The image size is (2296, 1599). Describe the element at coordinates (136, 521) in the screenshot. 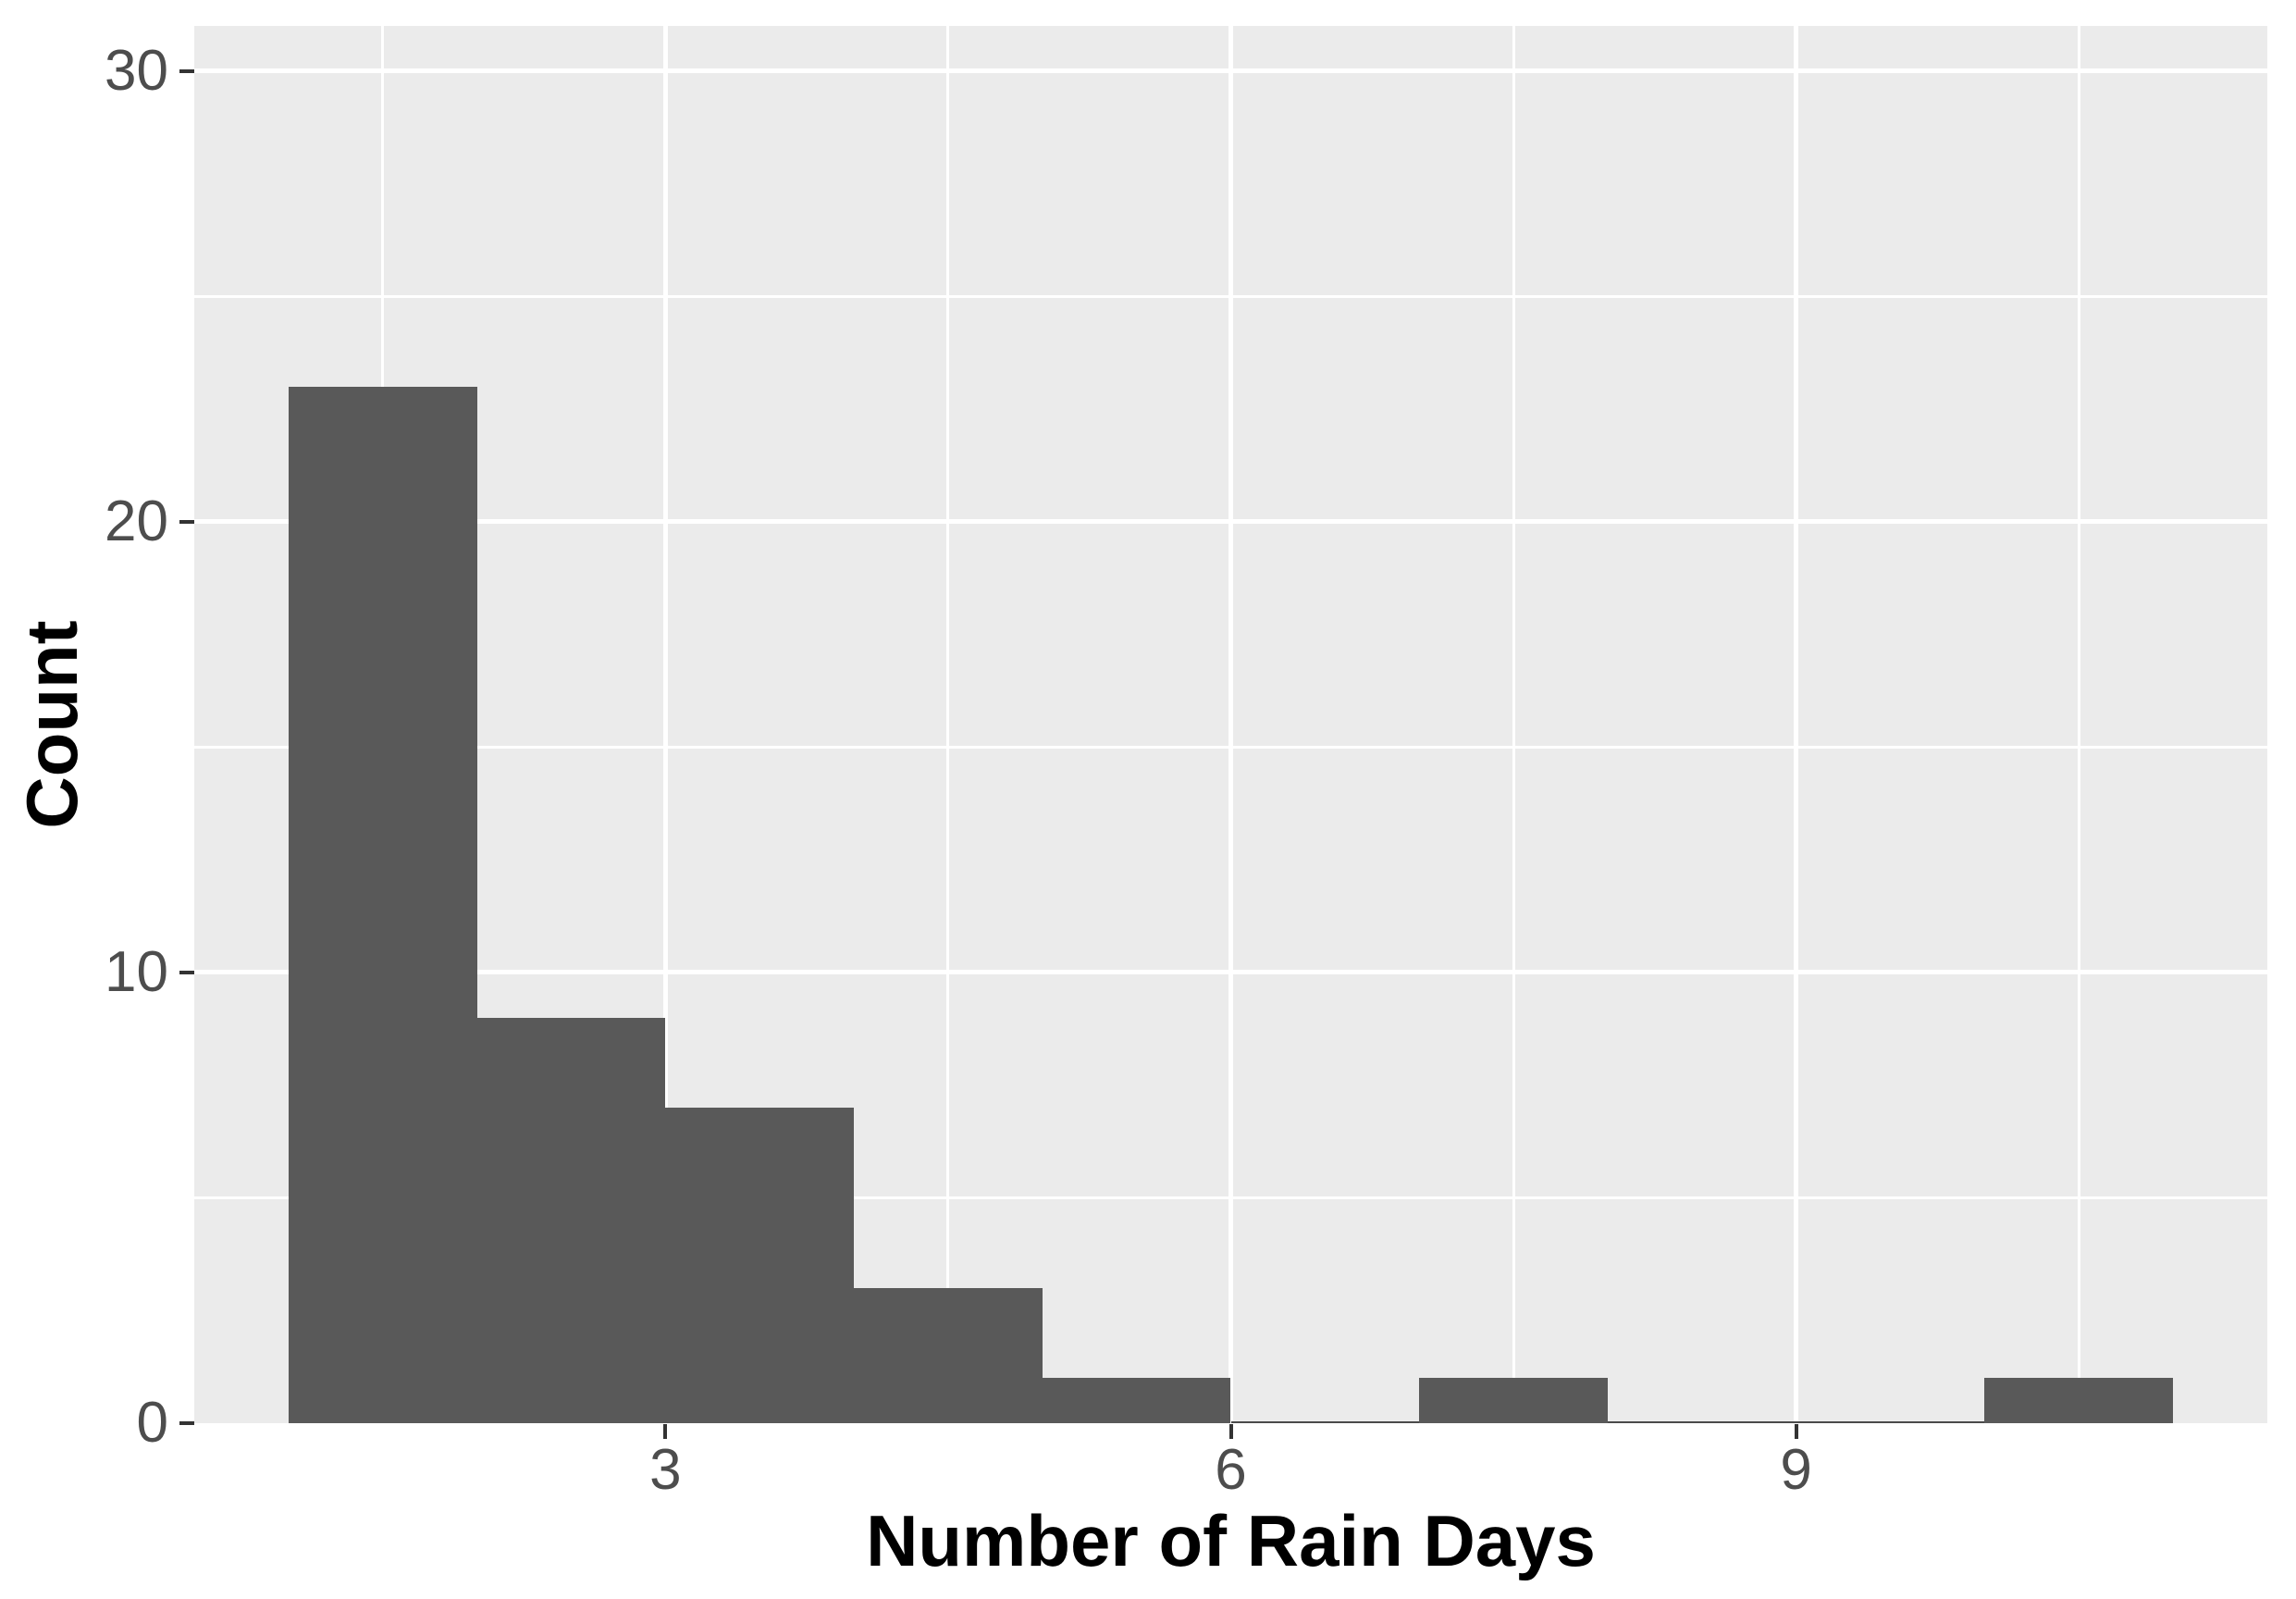

I see `y-tick-label: 20` at that location.